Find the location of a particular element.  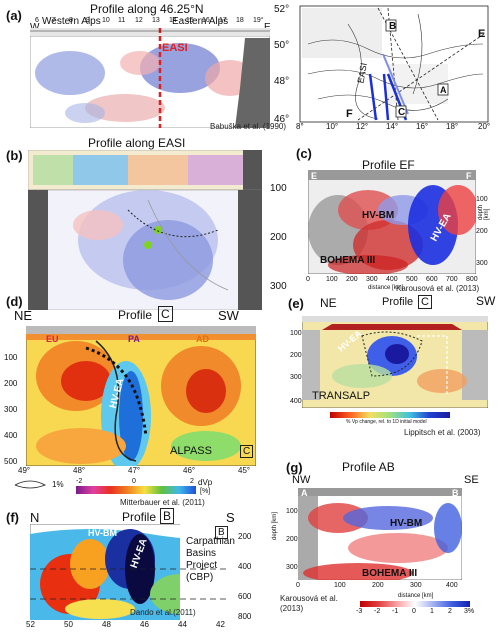

lat-tick: 46 is located at coordinates (144, 624).